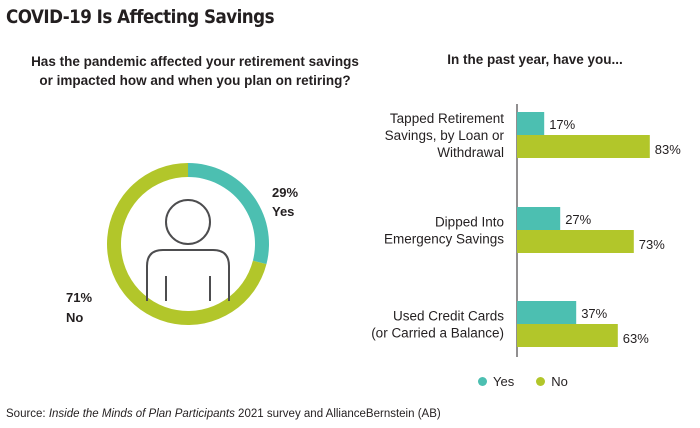  Describe the element at coordinates (444, 239) in the screenshot. I see `category-label: Emergency Savings` at that location.